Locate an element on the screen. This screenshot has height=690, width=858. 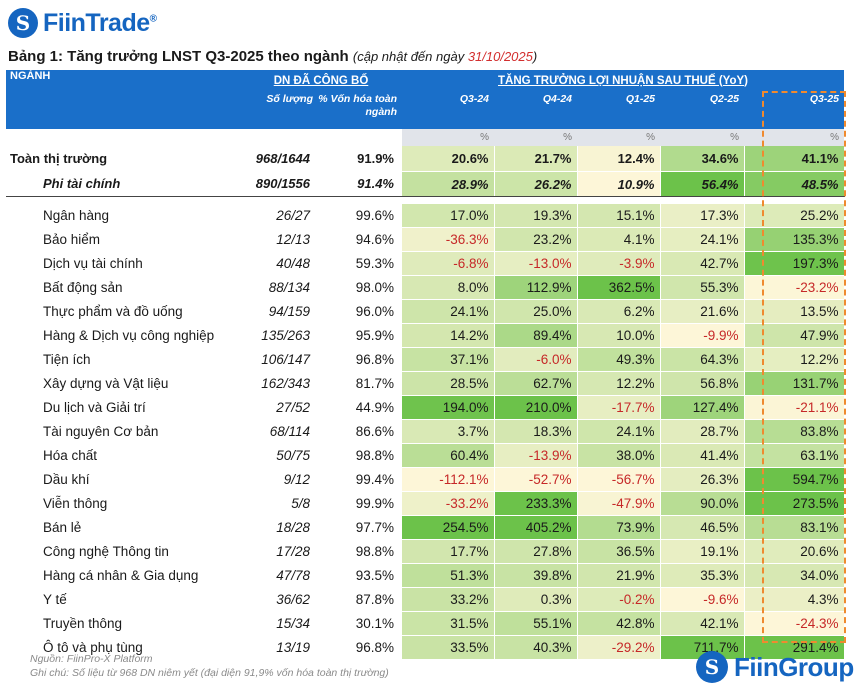
fiingroup-logo-text: FiinGroup is located at coordinates (794, 666).